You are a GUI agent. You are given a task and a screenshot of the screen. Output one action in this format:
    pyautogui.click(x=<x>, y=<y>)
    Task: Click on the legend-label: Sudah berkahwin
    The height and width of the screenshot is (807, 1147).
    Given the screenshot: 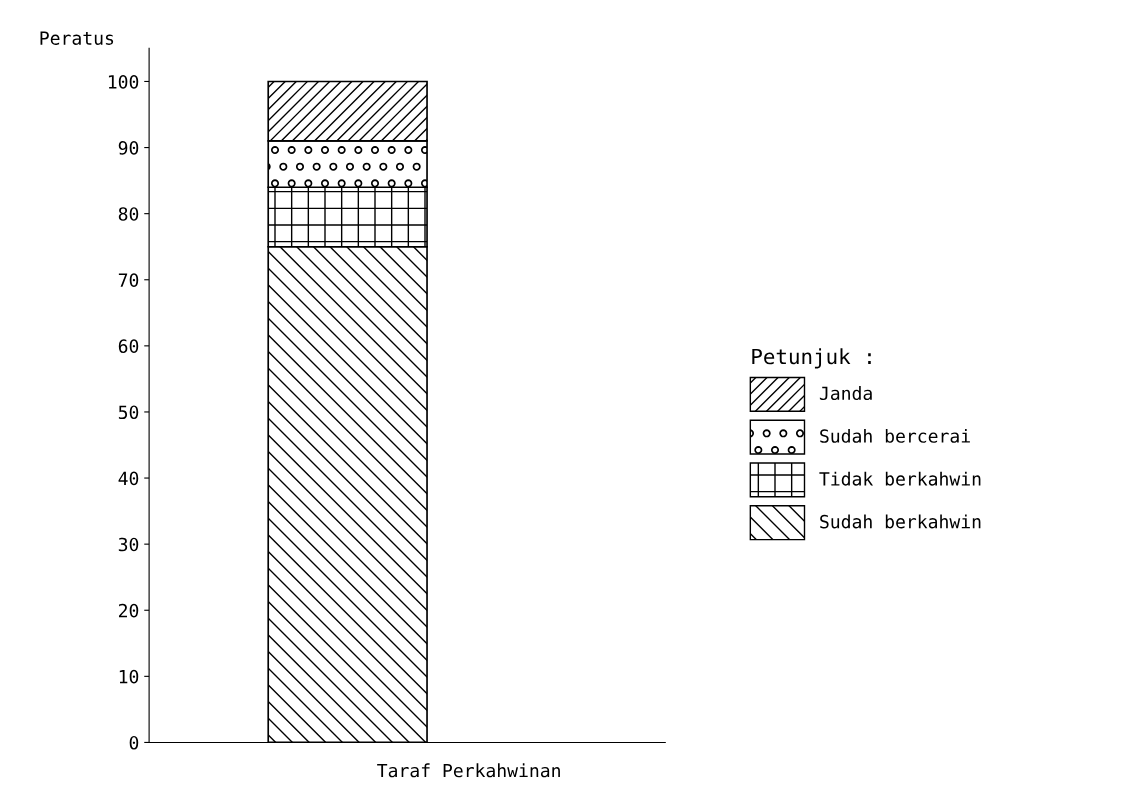 What is the action you would take?
    pyautogui.click(x=900, y=521)
    